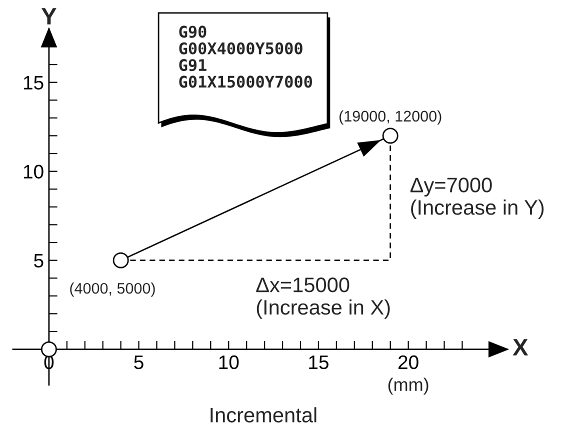 This screenshot has width=566, height=432. Describe the element at coordinates (48, 16) in the screenshot. I see `y-axis-title: Y` at that location.